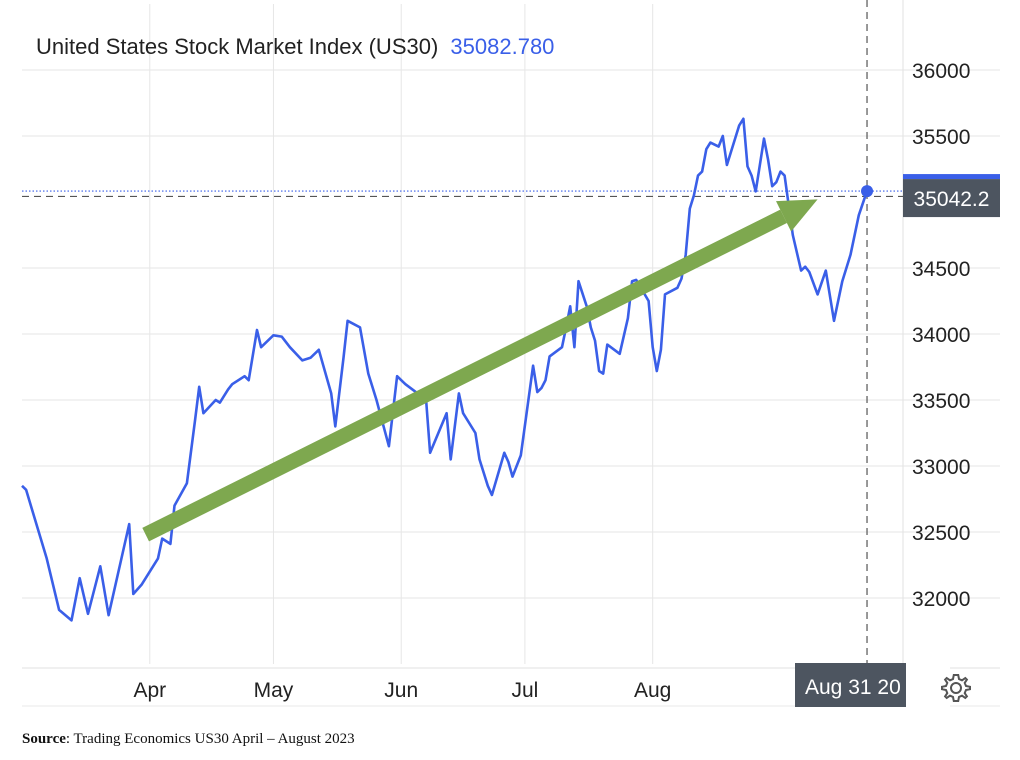 This screenshot has width=1020, height=760. Describe the element at coordinates (941, 137) in the screenshot. I see `y-tick-label: 35500` at that location.